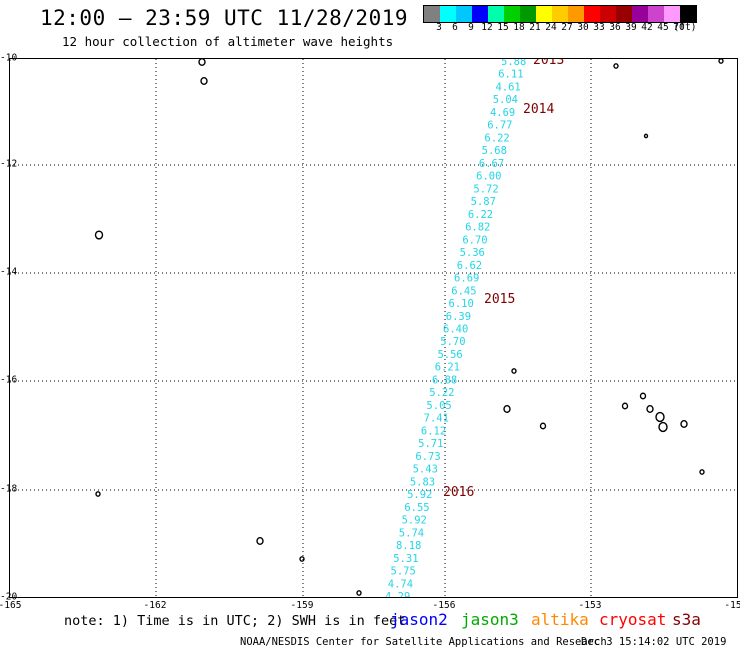 This screenshot has height=650, width=740. What do you see at coordinates (408, 546) in the screenshot?
I see `wave-height-label: 8.18` at bounding box center [408, 546].